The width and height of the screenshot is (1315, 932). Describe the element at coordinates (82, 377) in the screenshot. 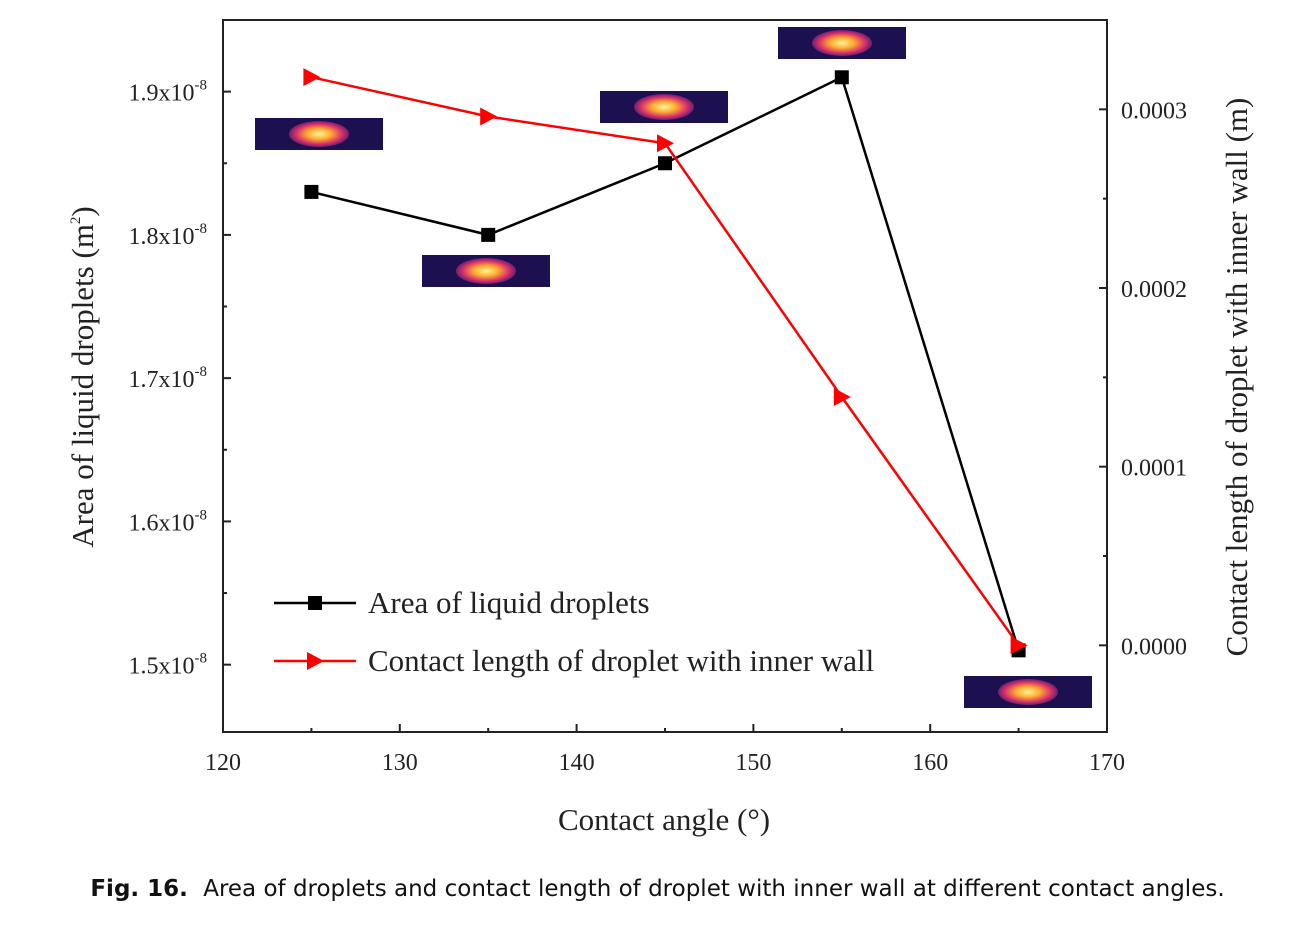

I see `left-y-axis-title: Area of liquid droplets (m2)` at that location.